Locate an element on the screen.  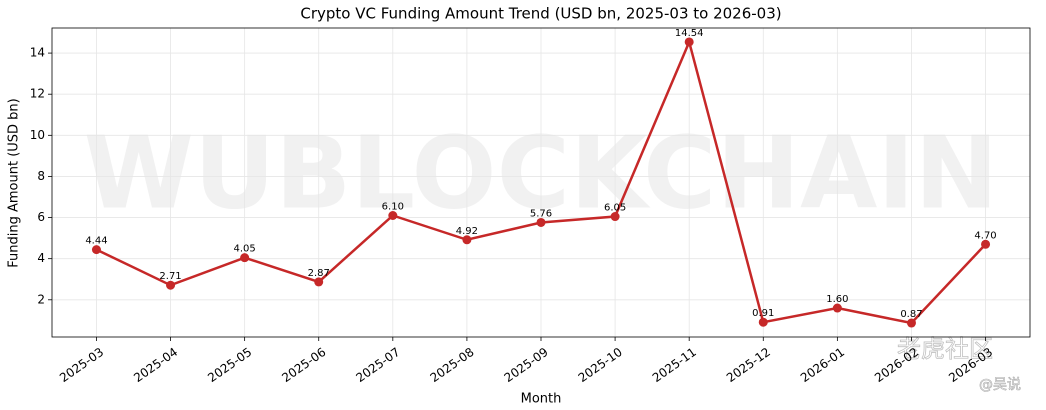
x-tick-label: 2025-03 is located at coordinates (81, 365).